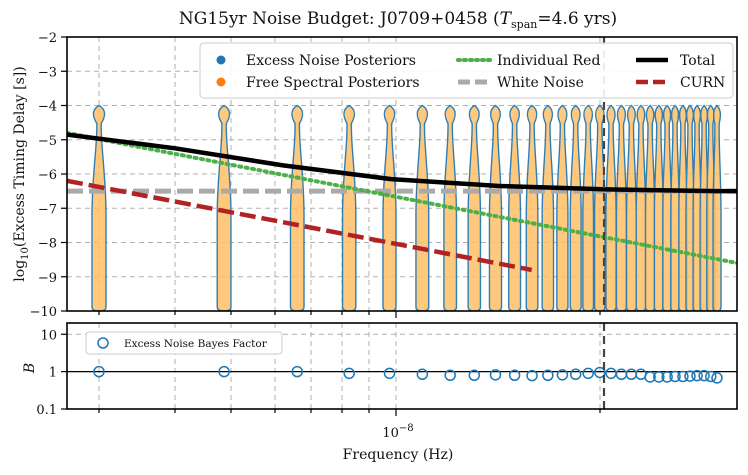 The height and width of the screenshot is (475, 748). What do you see at coordinates (47, 278) in the screenshot?
I see `top-ytick-label: −9` at bounding box center [47, 278].